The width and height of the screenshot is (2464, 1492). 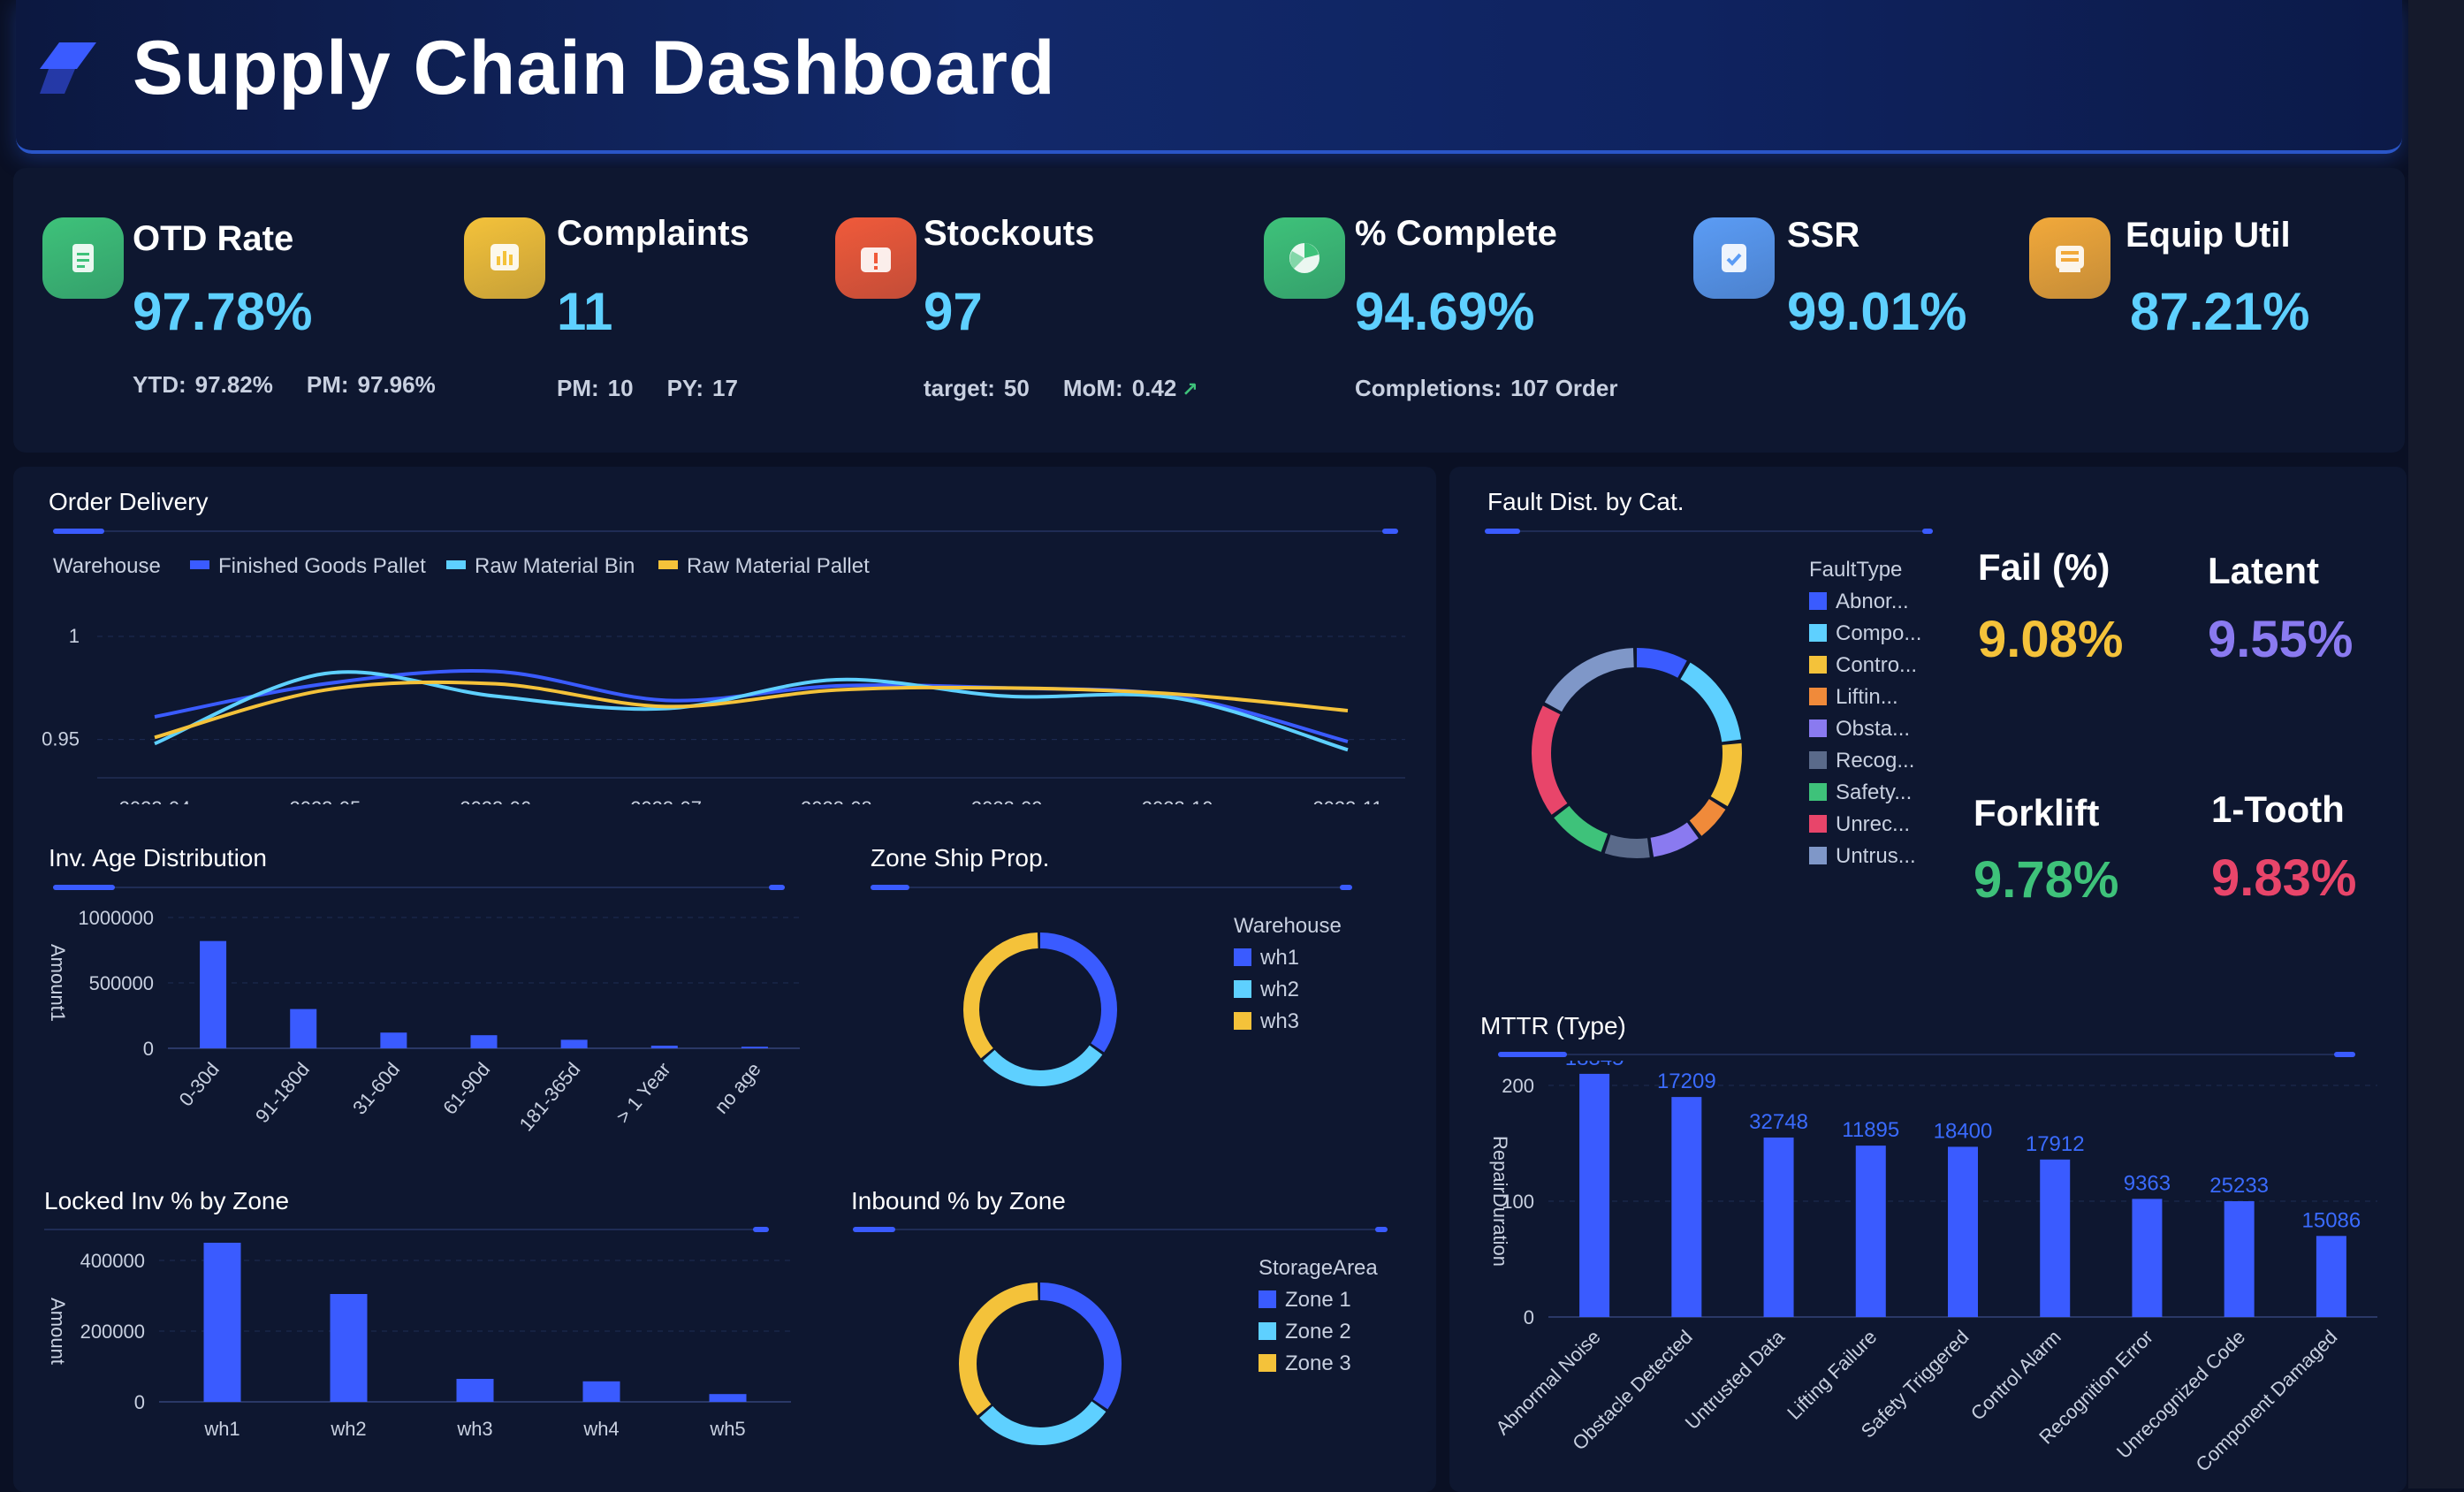 What do you see at coordinates (779, 566) in the screenshot?
I see `legend-item: Raw Material Pallet` at bounding box center [779, 566].